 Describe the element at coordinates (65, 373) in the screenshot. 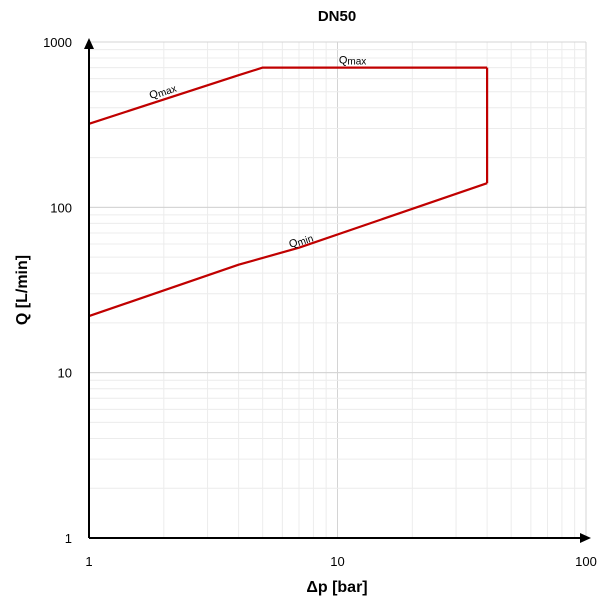

I see `y-tick-label: 10` at that location.